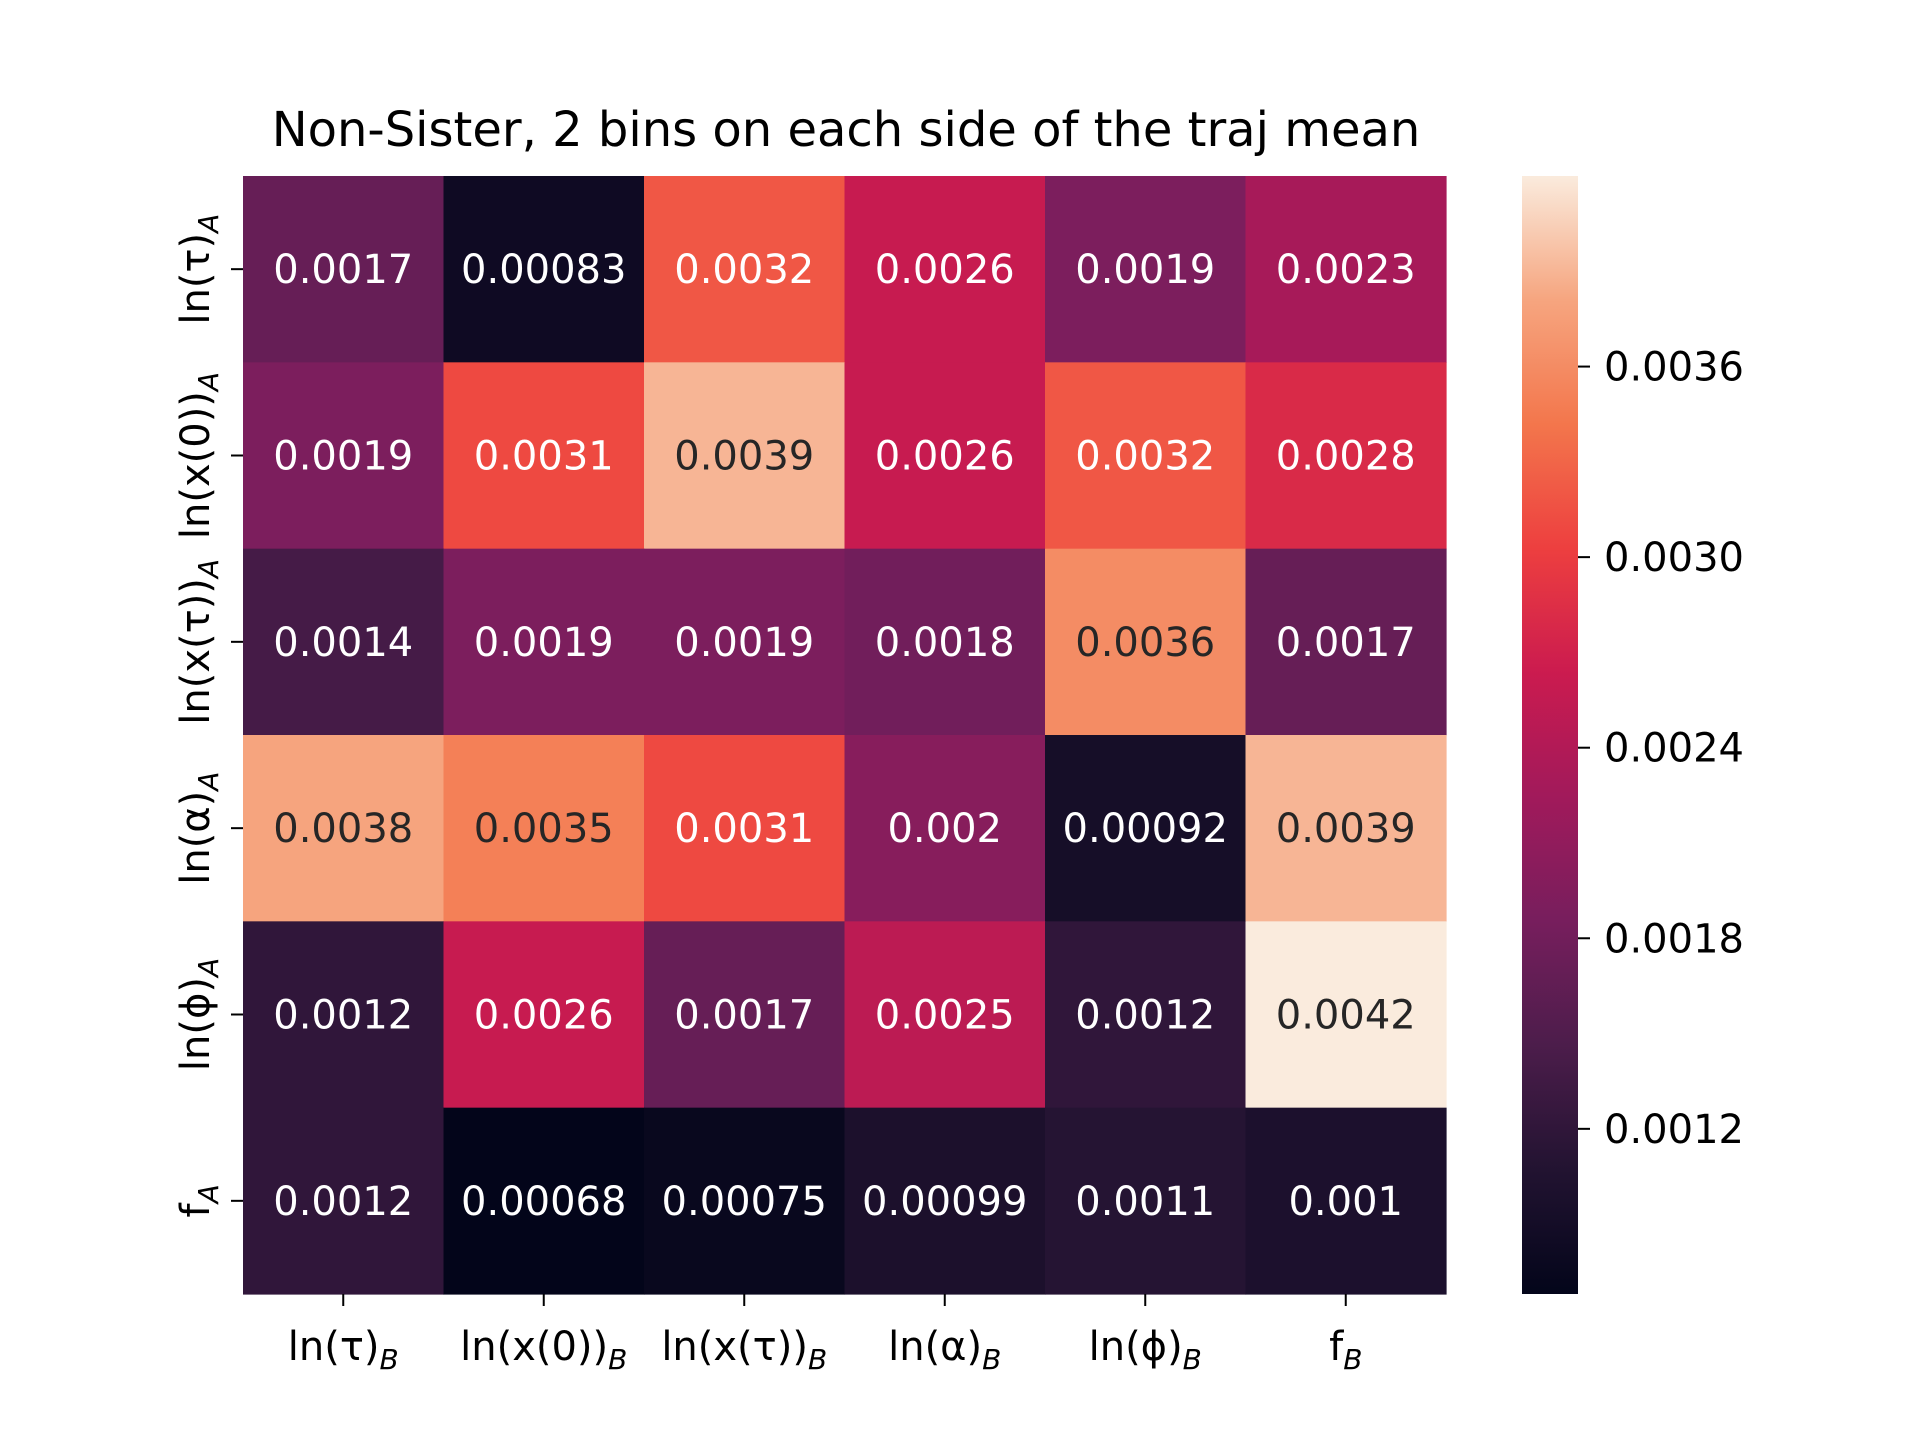  What do you see at coordinates (199, 455) in the screenshot?
I see `y-tick-label: ln(x(0))A` at bounding box center [199, 455].